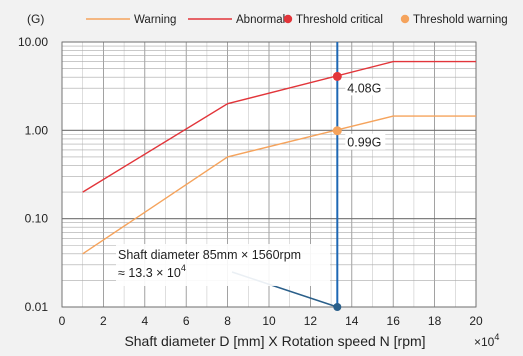  I want to click on x-tick-label: 0, so click(62, 321).